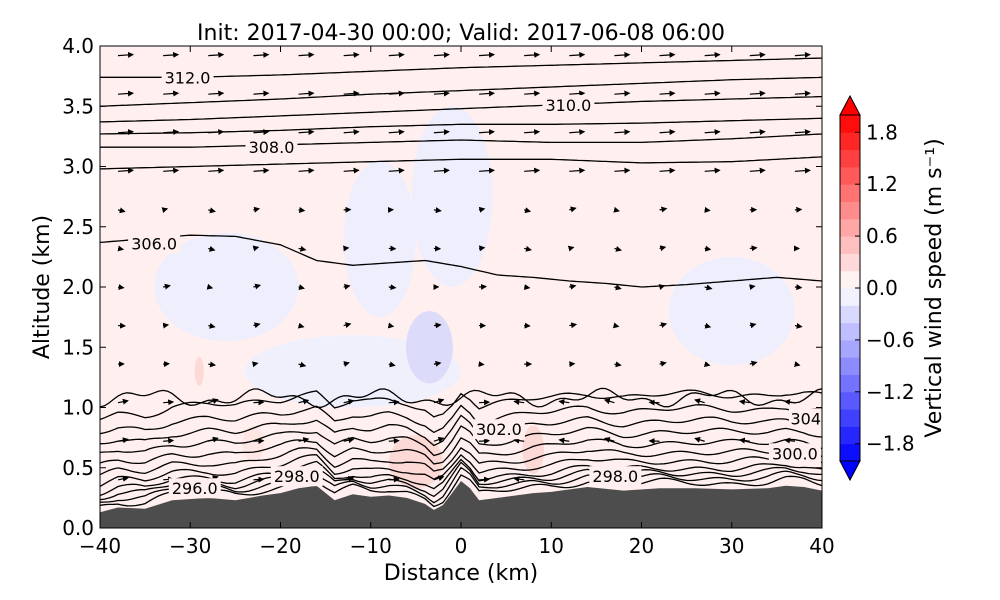  I want to click on y-tick-label: 3.0, so click(78, 167).